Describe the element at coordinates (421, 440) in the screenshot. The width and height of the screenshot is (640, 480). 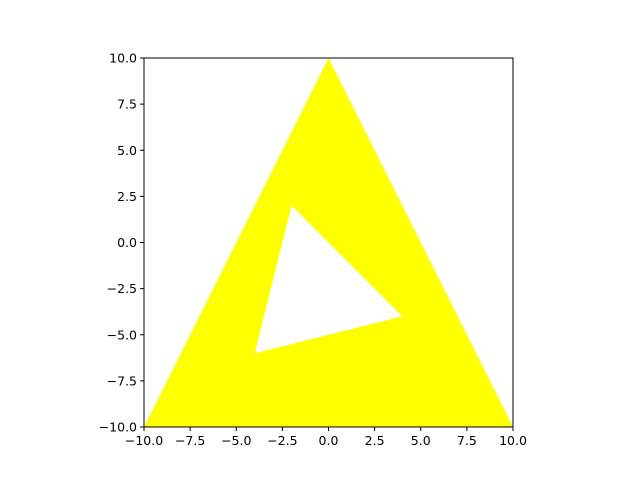
I see `x-tick-label: 5.0` at that location.